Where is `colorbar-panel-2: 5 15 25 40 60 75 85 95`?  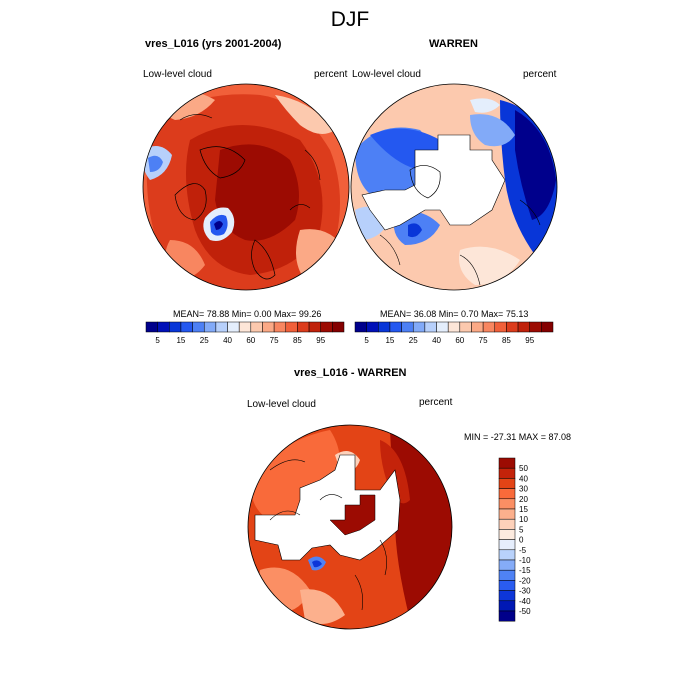 colorbar-panel-2: 5 15 25 40 60 75 85 95 is located at coordinates (454, 333).